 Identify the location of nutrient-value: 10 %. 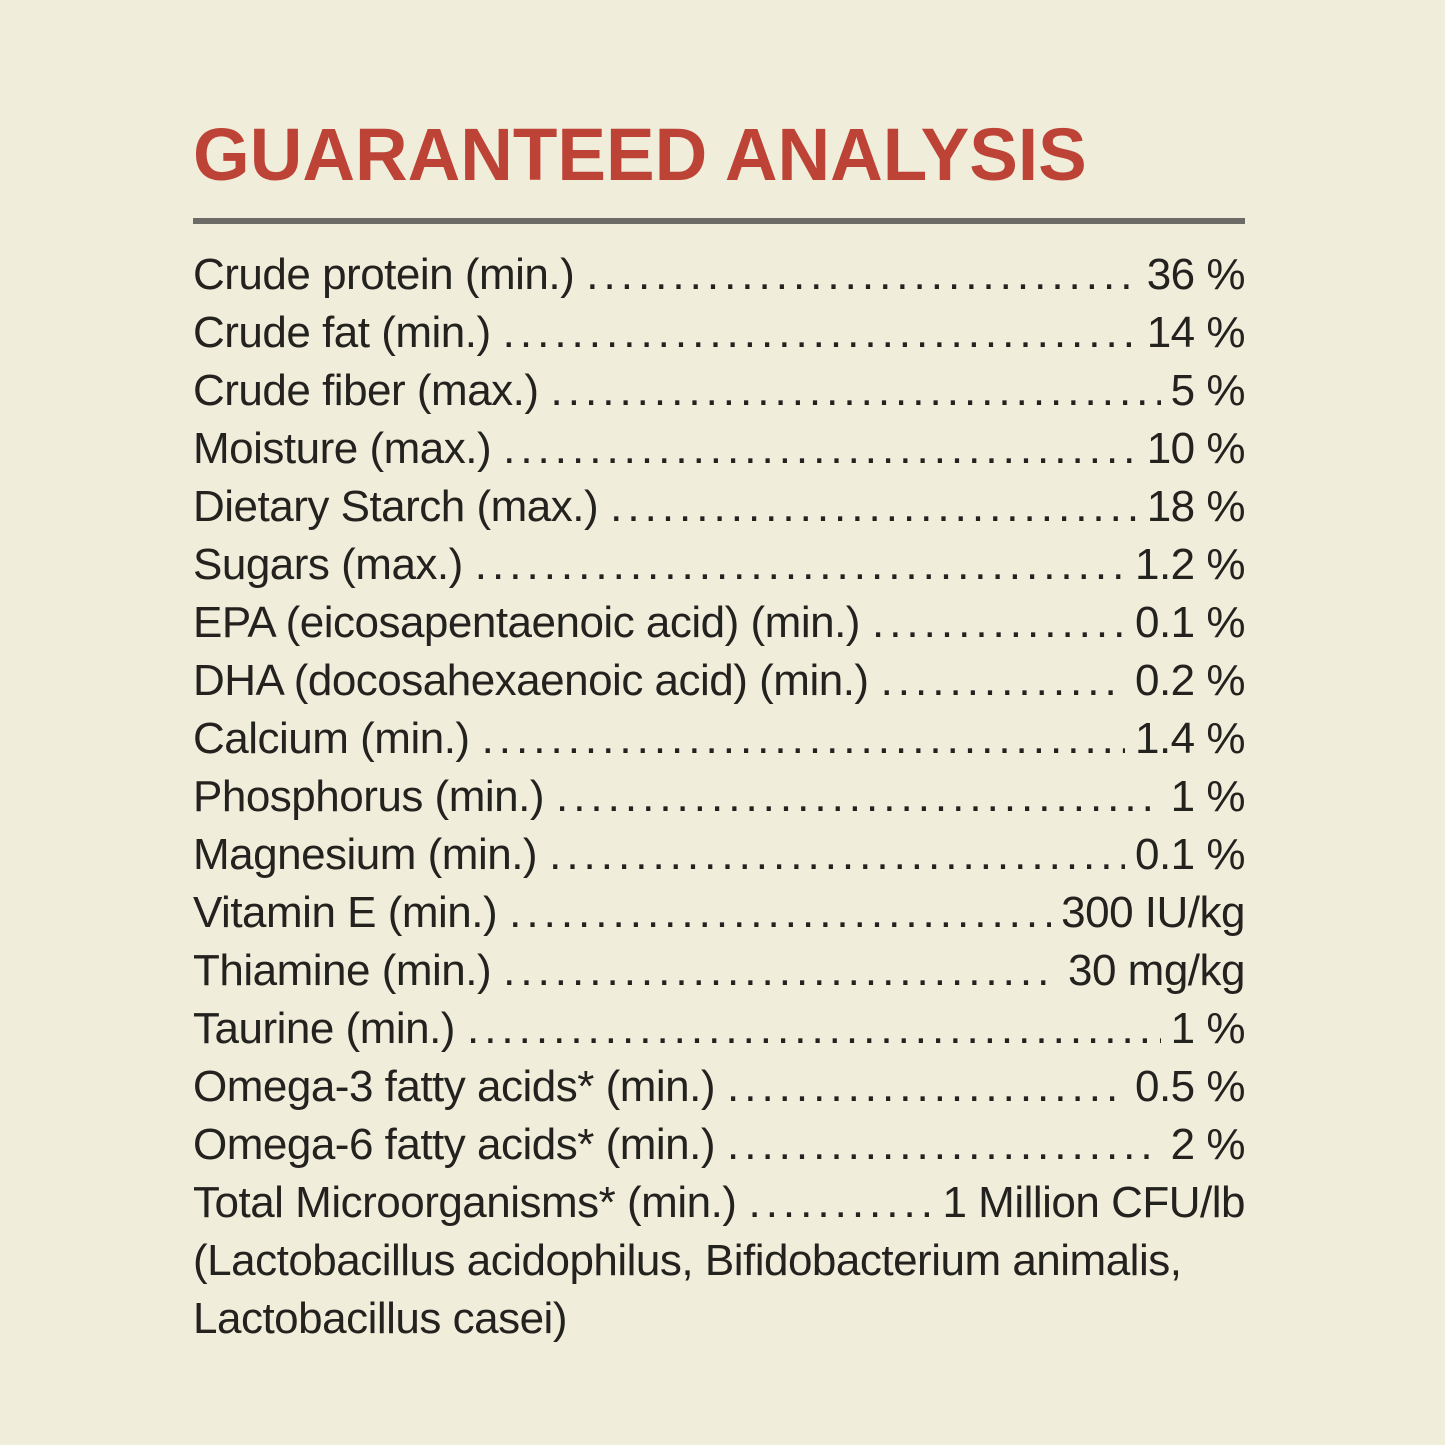
(1196, 448).